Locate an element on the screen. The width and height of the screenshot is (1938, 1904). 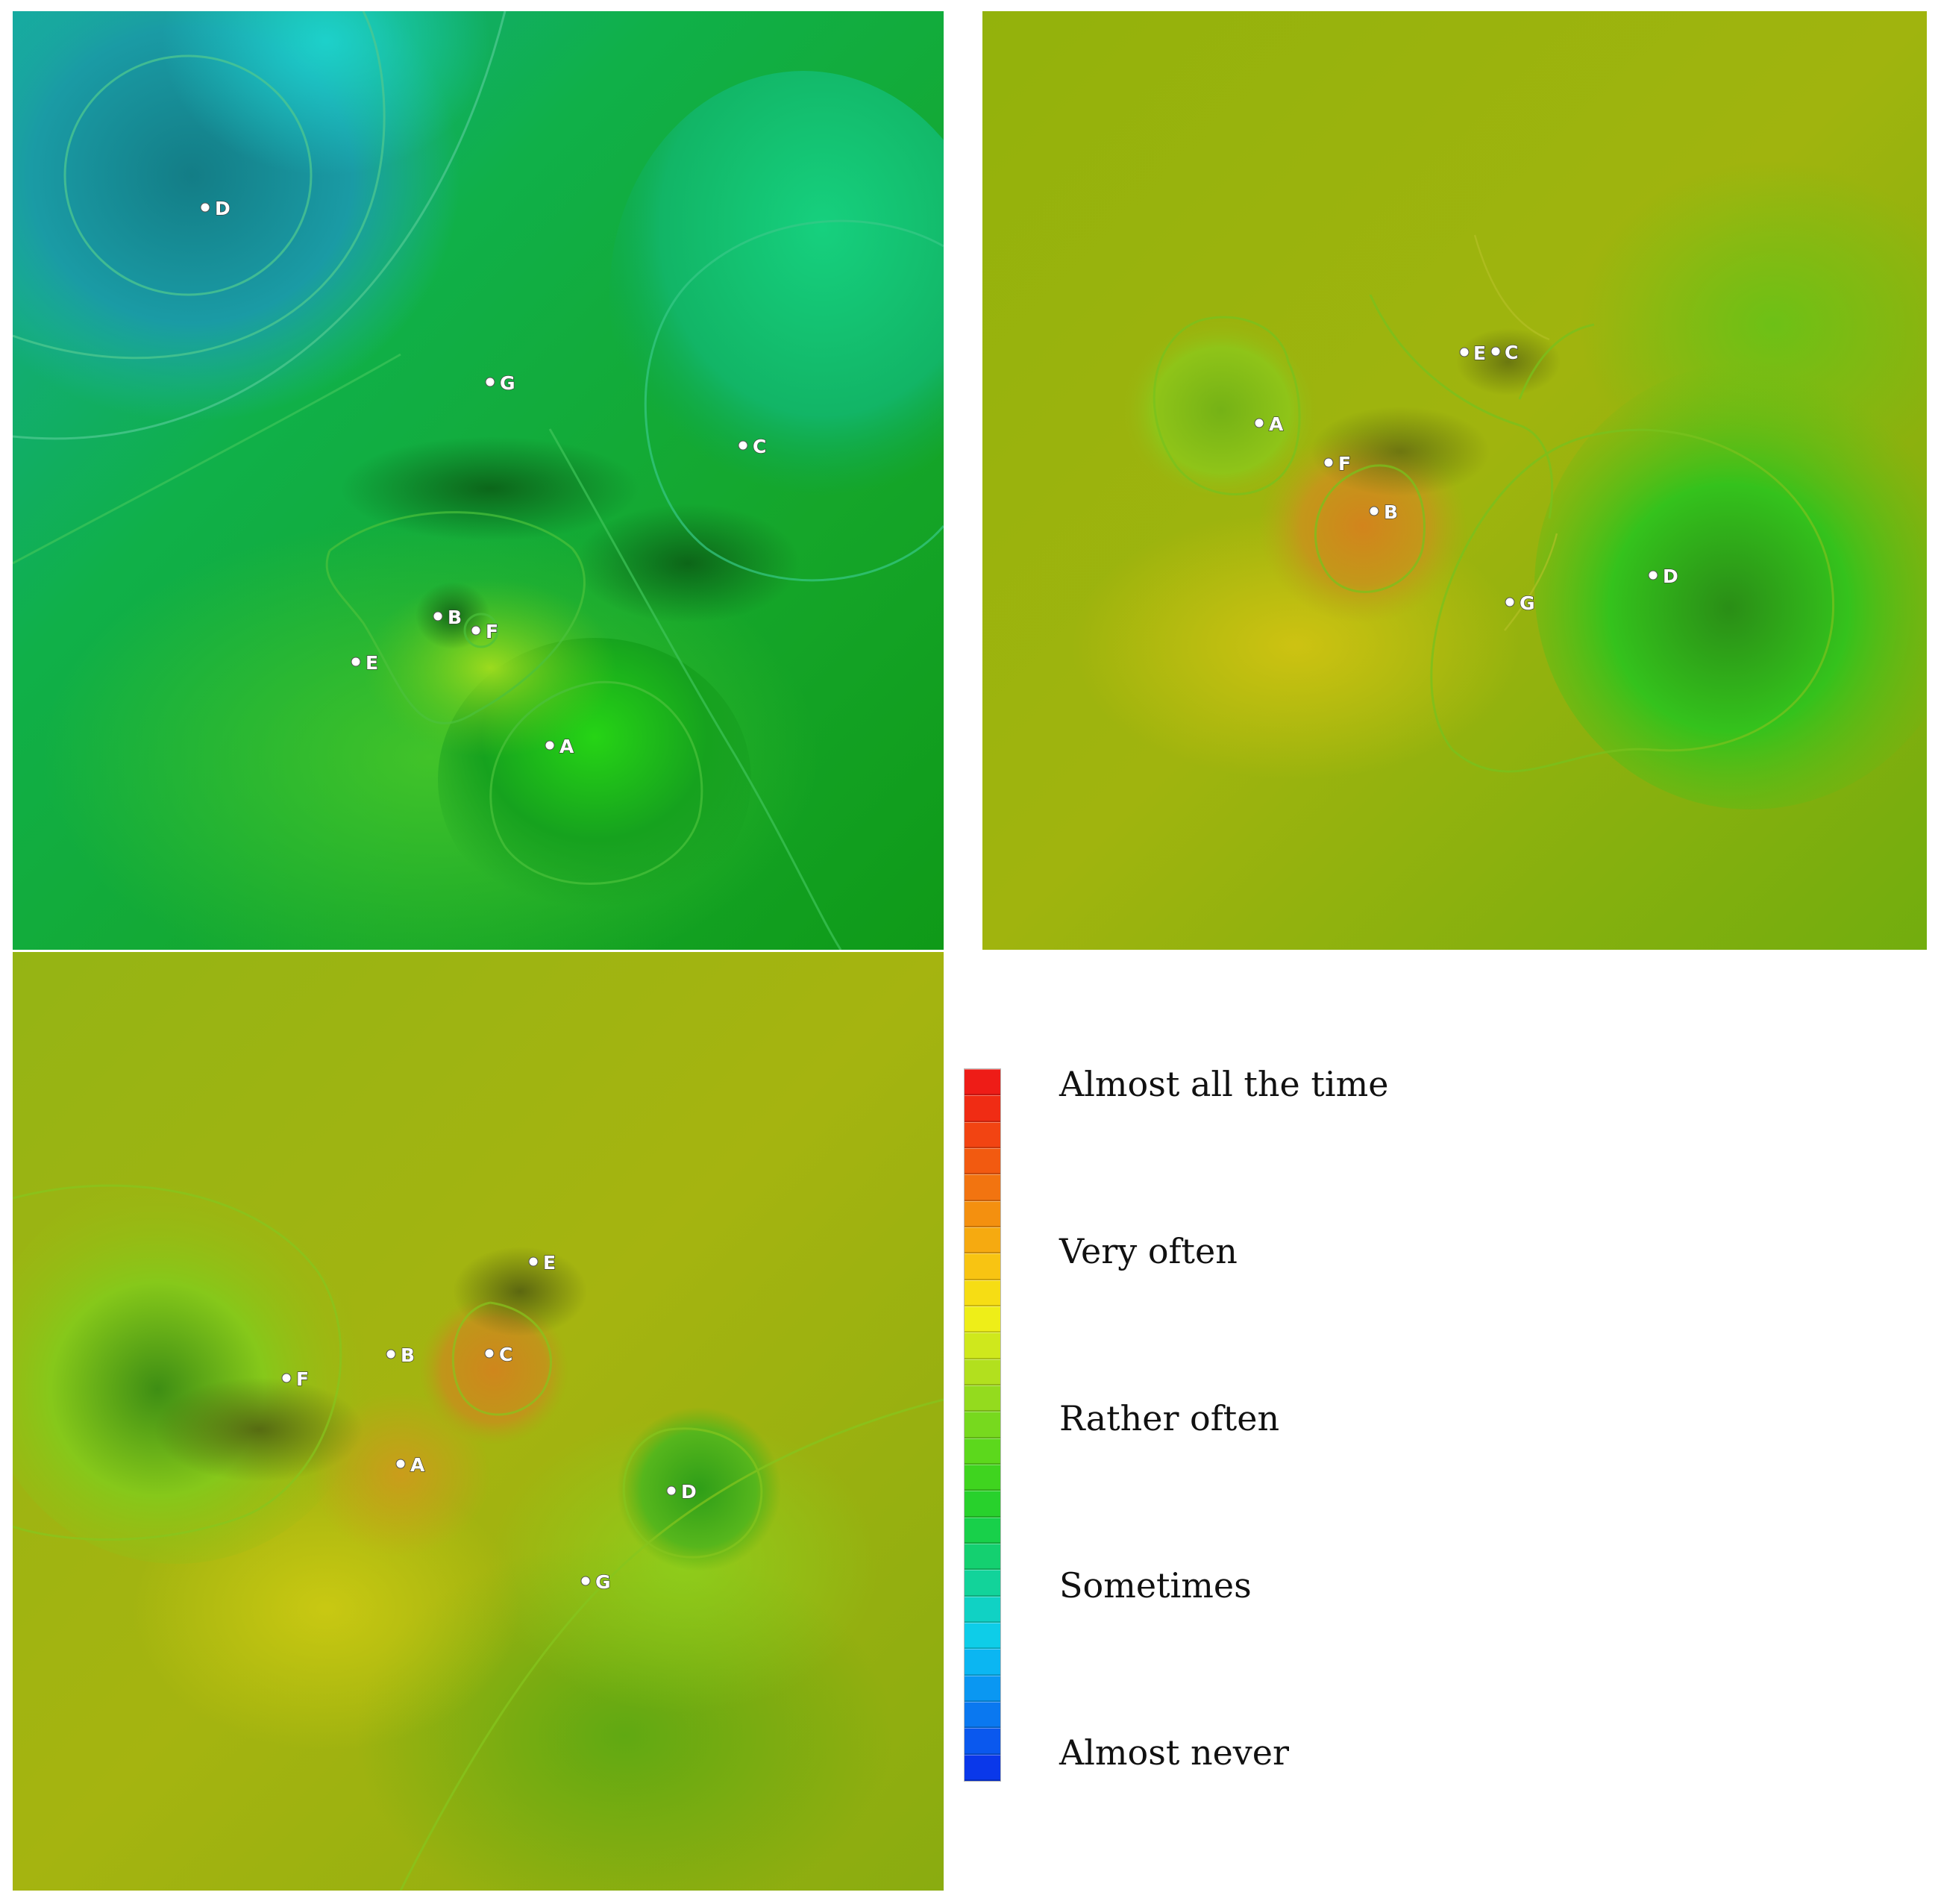
legend-label-very-often: Very often is located at coordinates (1148, 1251).